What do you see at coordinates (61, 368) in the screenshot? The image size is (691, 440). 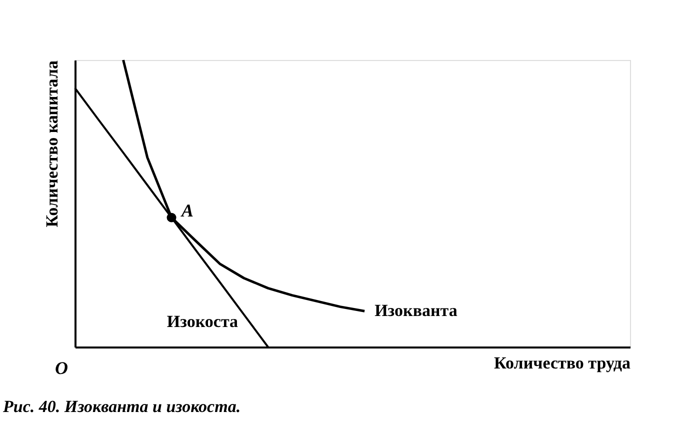 I see `text: O` at bounding box center [61, 368].